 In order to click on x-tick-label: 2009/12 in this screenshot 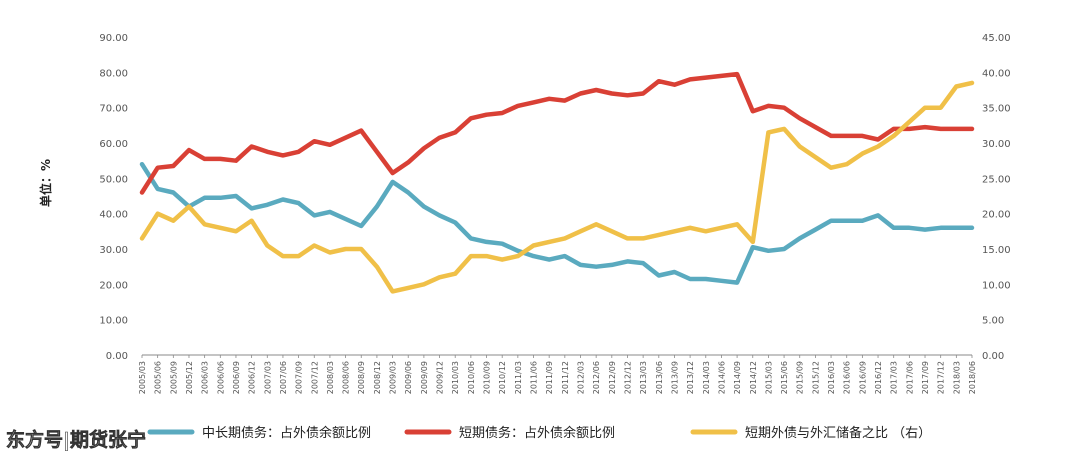, I will do `click(440, 377)`.